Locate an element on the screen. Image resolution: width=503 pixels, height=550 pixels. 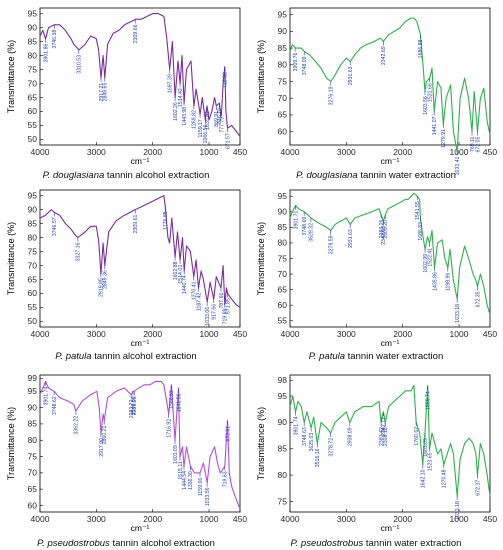
plot-frame is located at coordinates (140, 258).